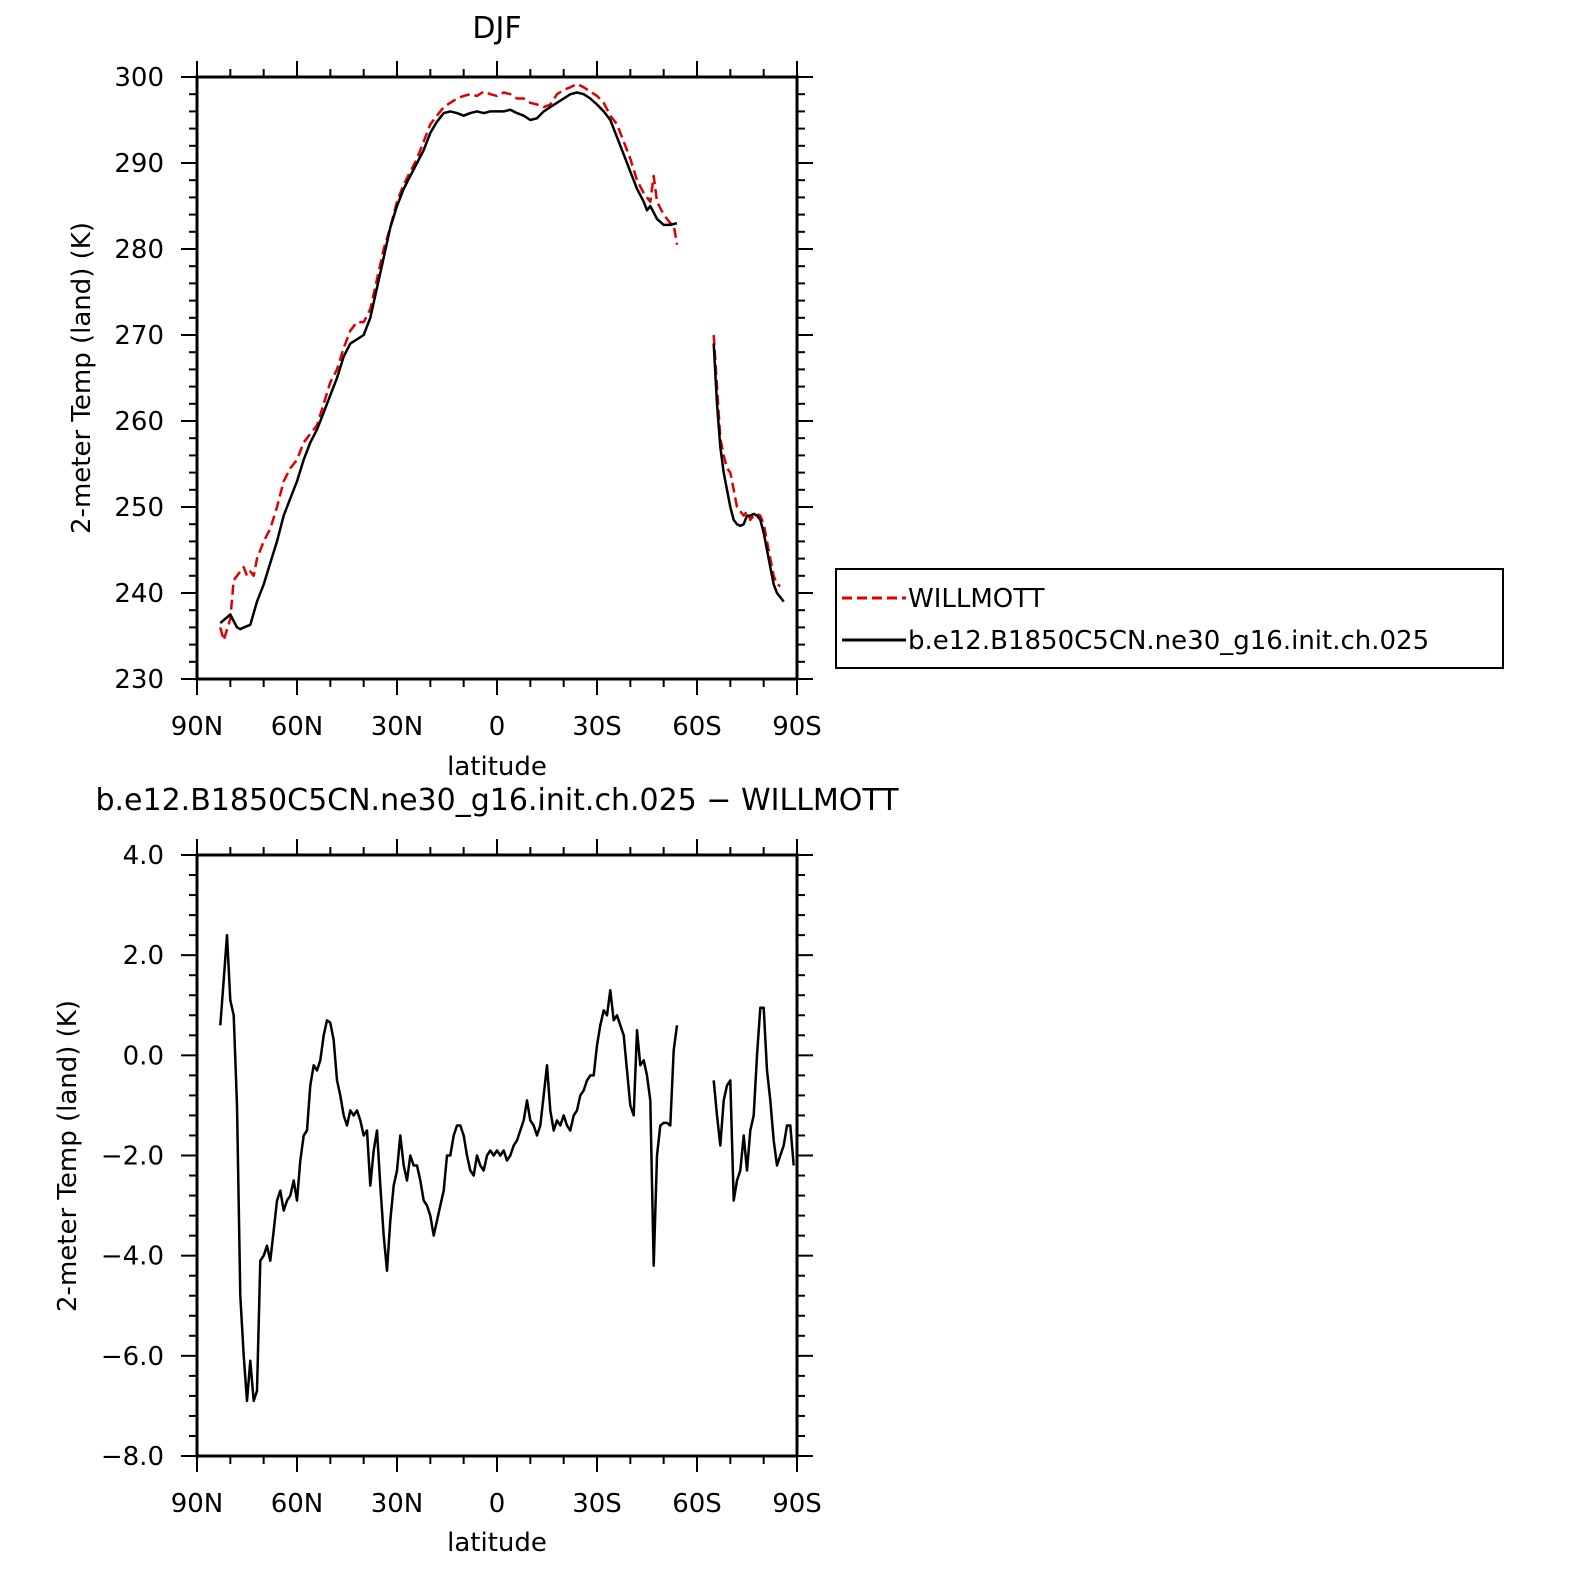 The height and width of the screenshot is (1569, 1572). I want to click on legend-box, so click(1169, 618).